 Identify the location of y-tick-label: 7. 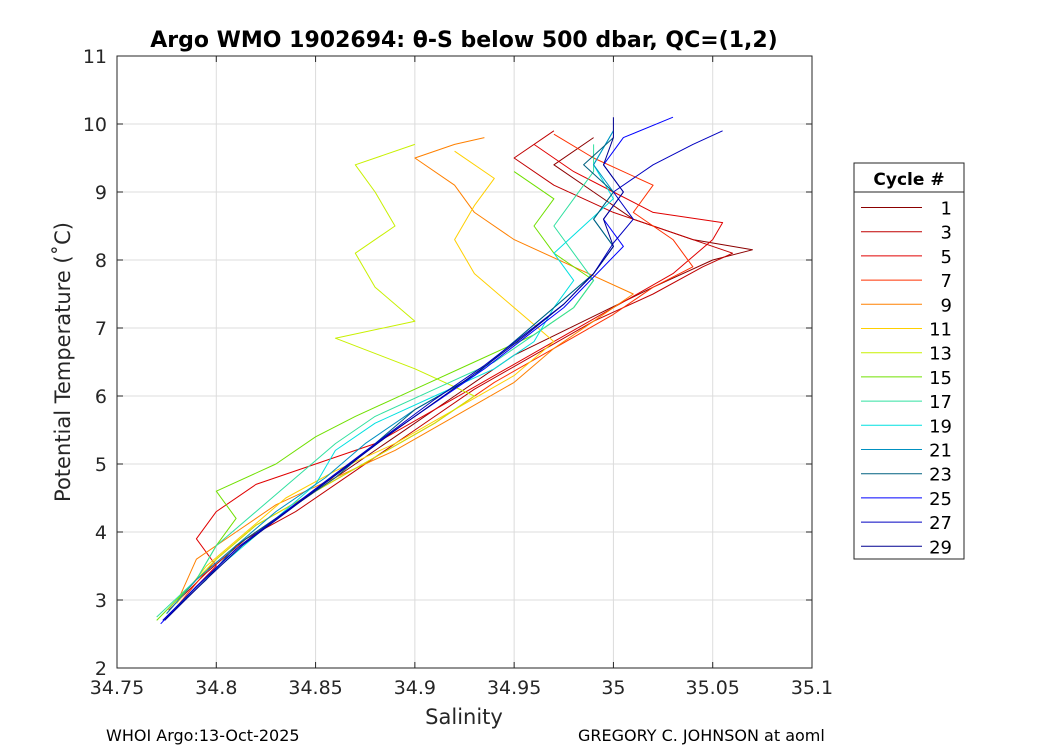
(101, 329).